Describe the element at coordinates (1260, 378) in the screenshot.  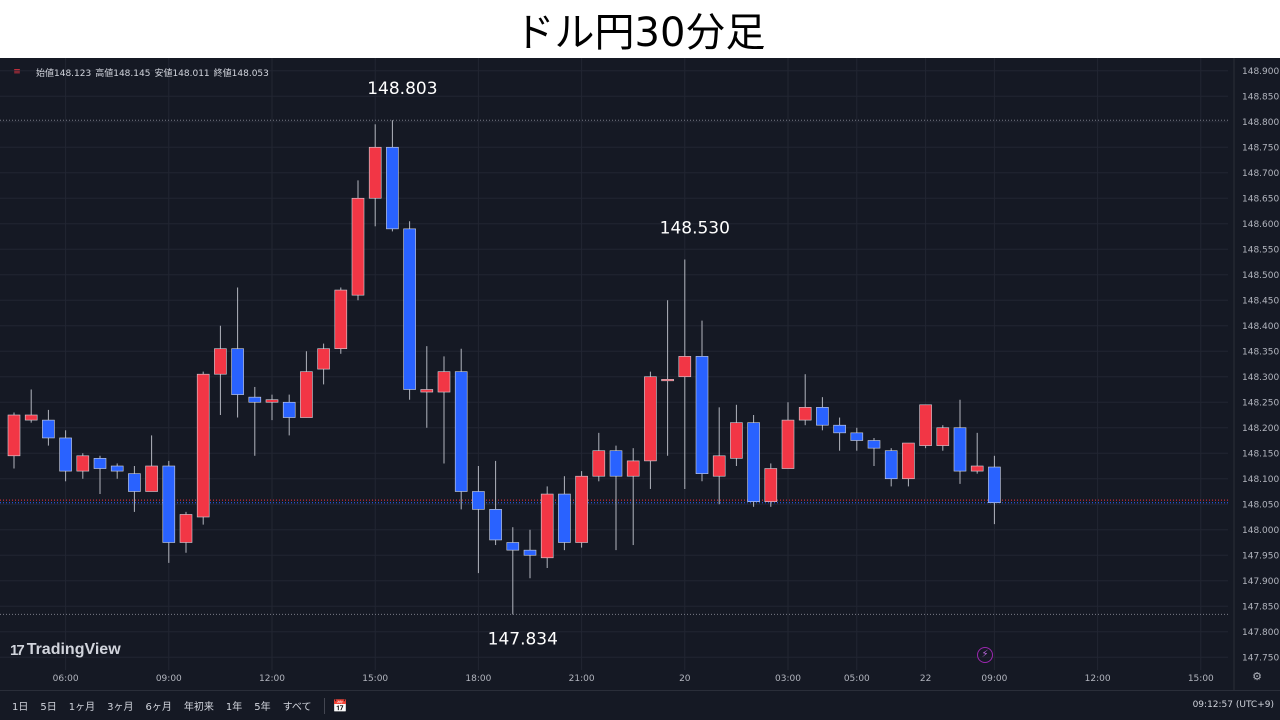
I see `y-tick-label: 148.300` at that location.